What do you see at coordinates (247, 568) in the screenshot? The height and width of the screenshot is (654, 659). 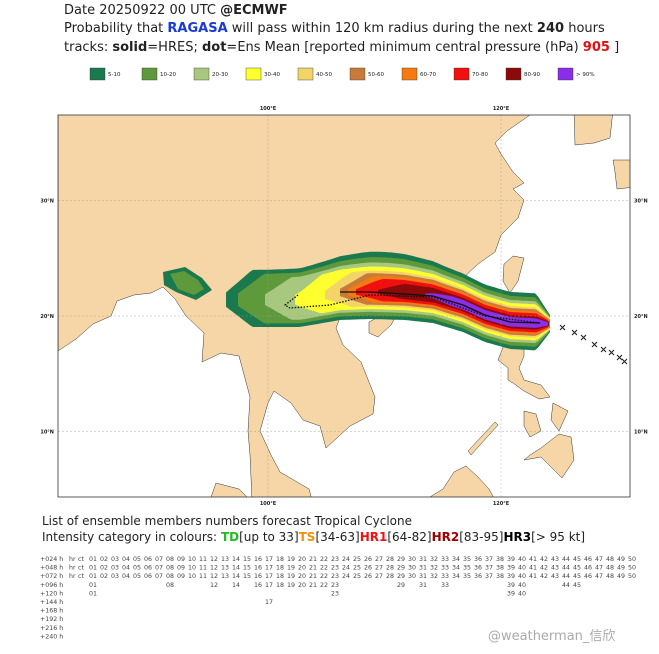 I see `member-number: 15` at bounding box center [247, 568].